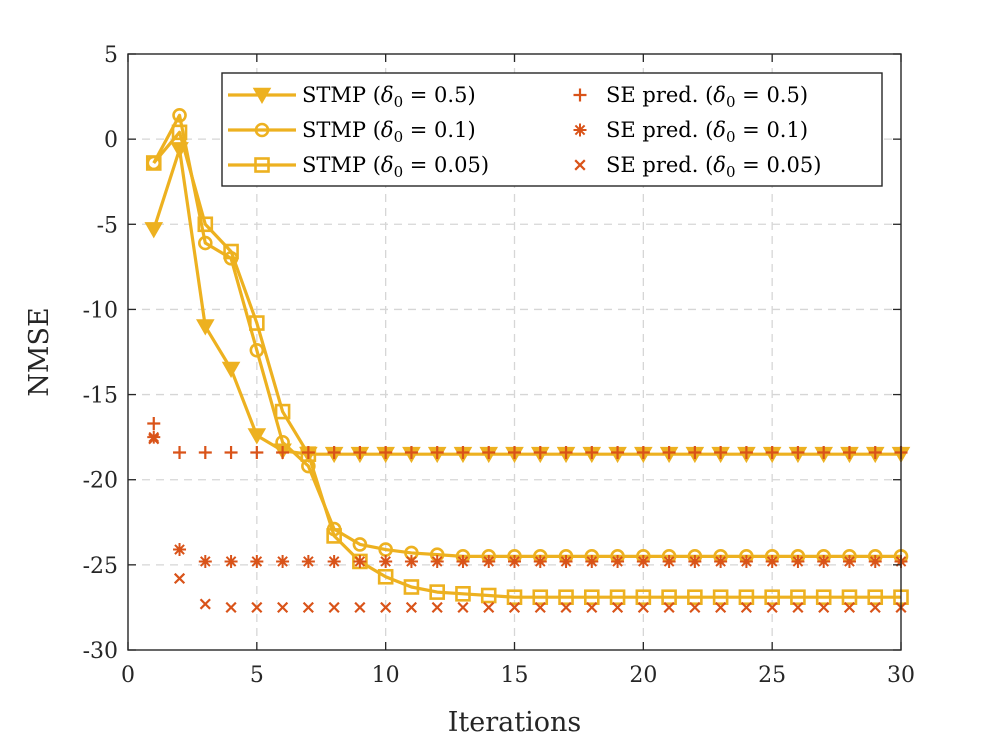 This screenshot has height=747, width=997. Describe the element at coordinates (389, 132) in the screenshot. I see `legend-label: STMP (δ0 = 0.1)` at that location.